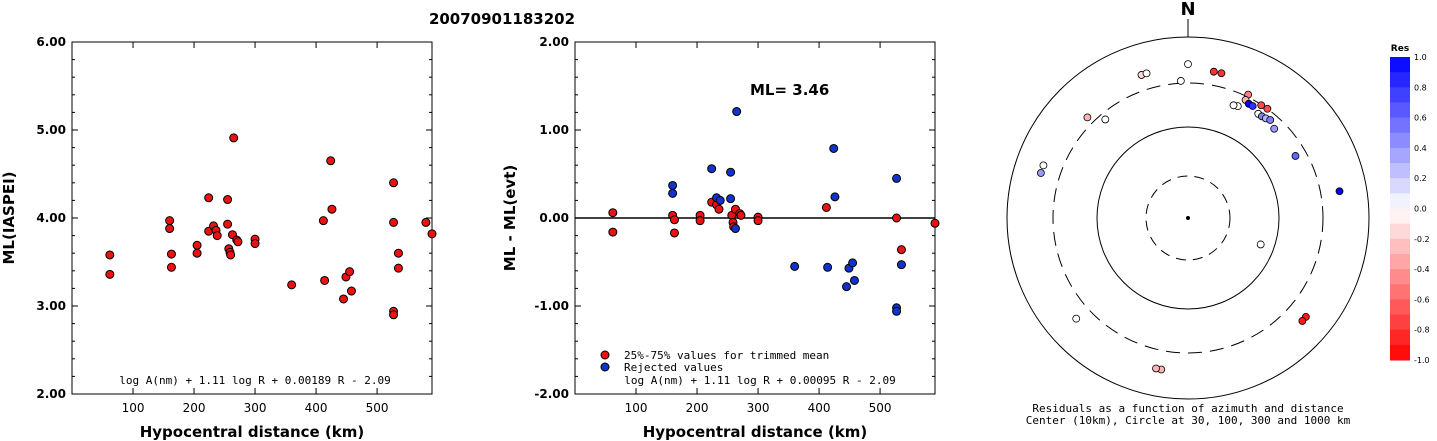 The image size is (1437, 441). I want to click on colorbar-tick-label: 0.8, so click(1420, 87).